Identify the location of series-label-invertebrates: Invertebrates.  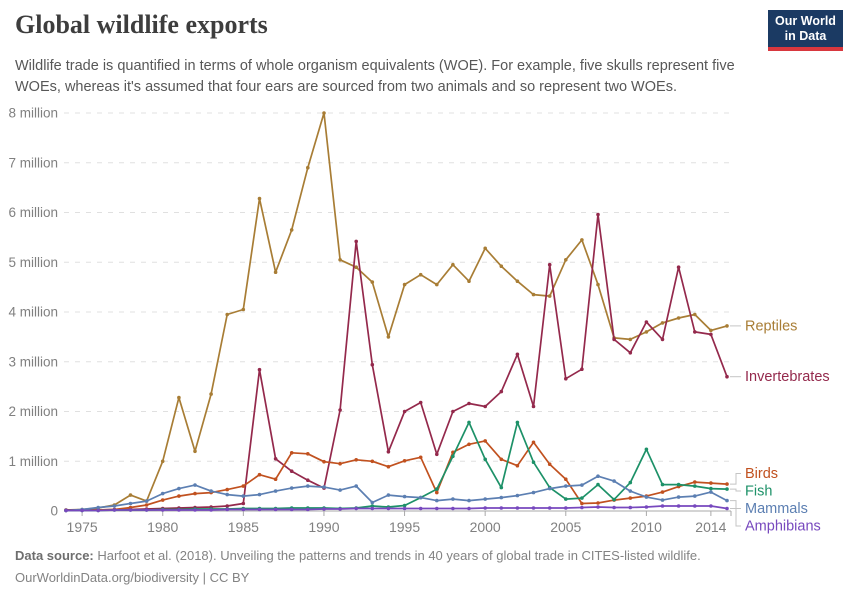
(787, 377).